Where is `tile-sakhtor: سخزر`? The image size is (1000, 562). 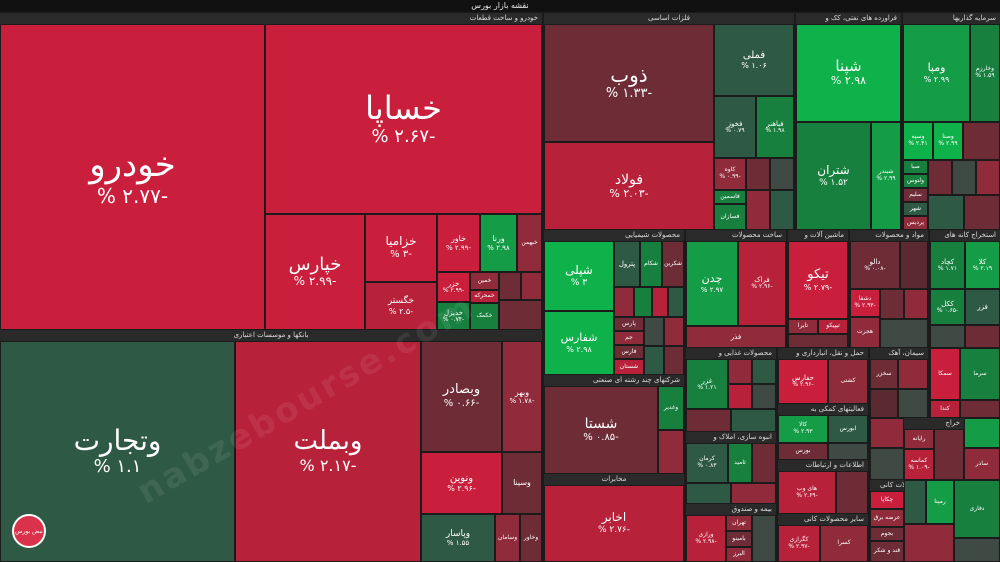 tile-sakhtor: سخزر is located at coordinates (884, 374).